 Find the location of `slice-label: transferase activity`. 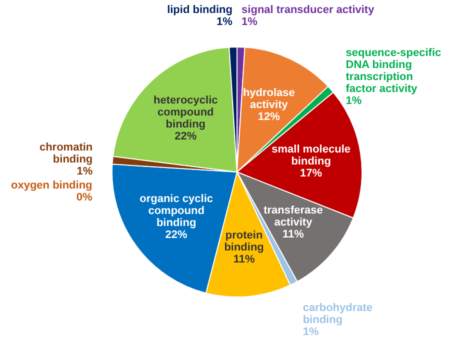

slice-label: transferase activity is located at coordinates (293, 216).